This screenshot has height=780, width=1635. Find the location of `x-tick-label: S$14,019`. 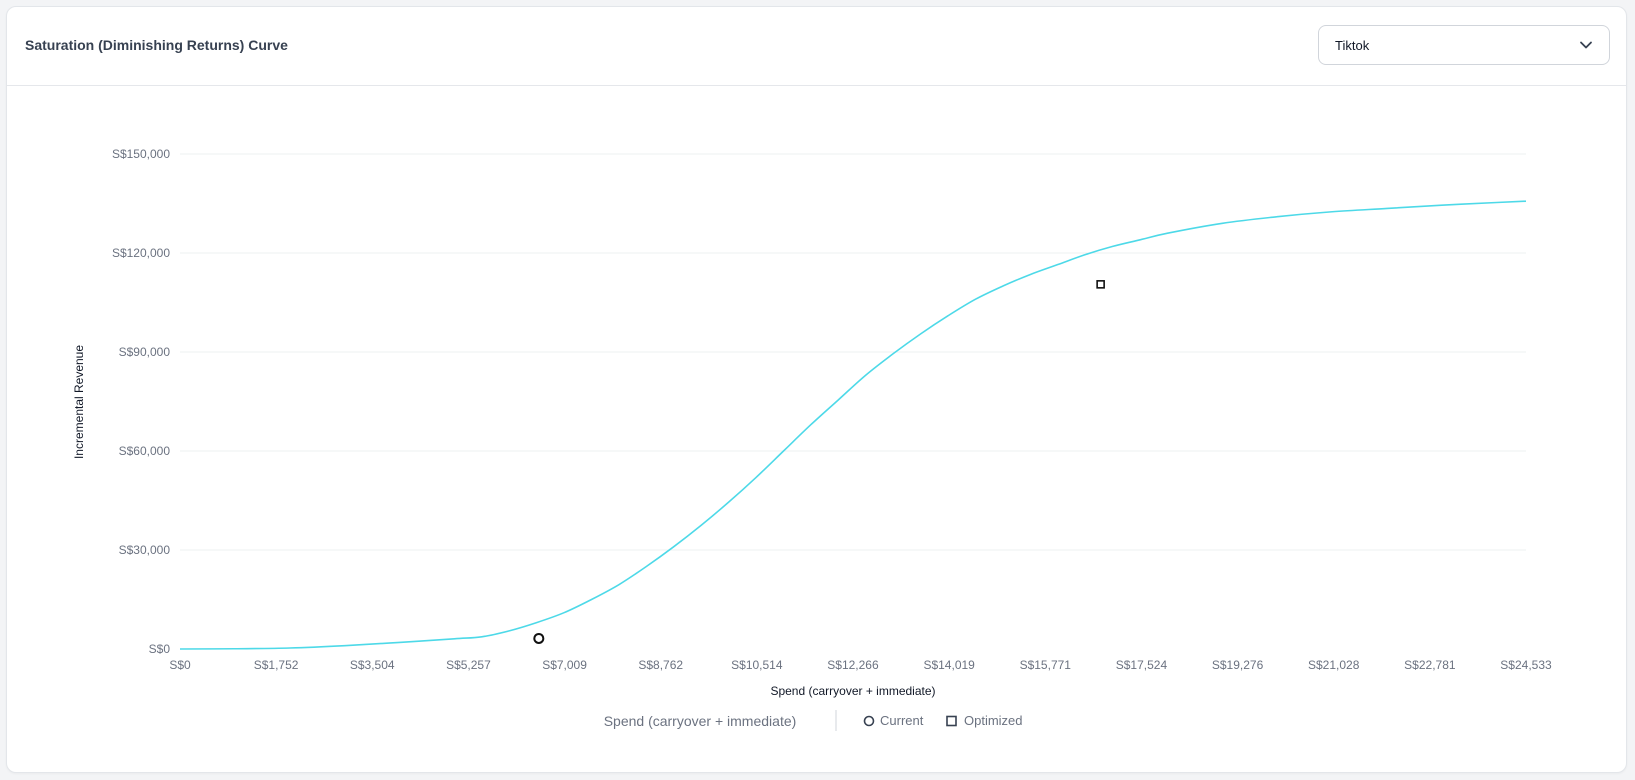

x-tick-label: S$14,019 is located at coordinates (949, 665).